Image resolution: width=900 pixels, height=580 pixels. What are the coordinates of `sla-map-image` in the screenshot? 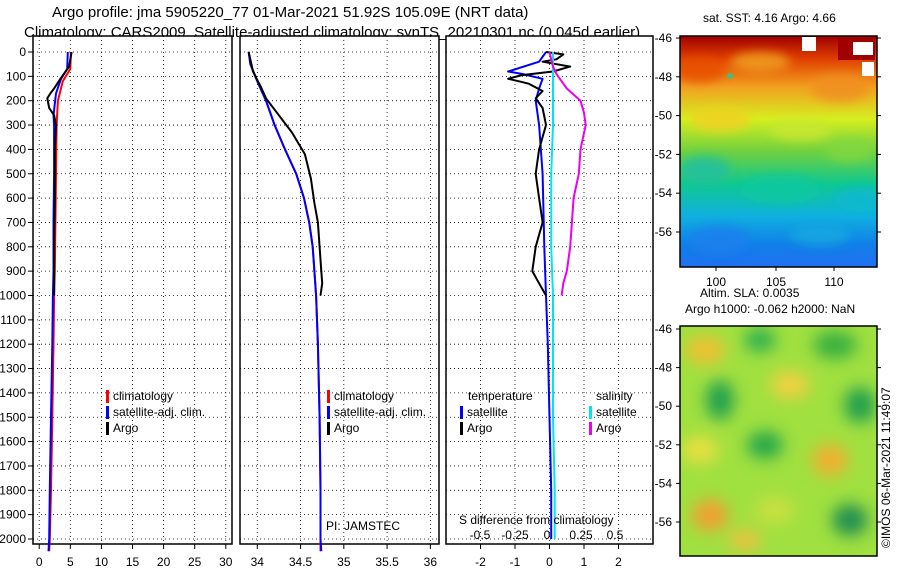 It's located at (778, 441).